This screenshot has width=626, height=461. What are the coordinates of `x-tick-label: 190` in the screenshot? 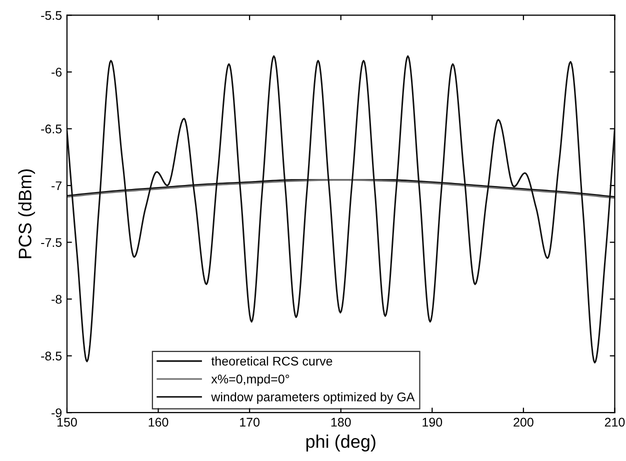 It's located at (432, 422).